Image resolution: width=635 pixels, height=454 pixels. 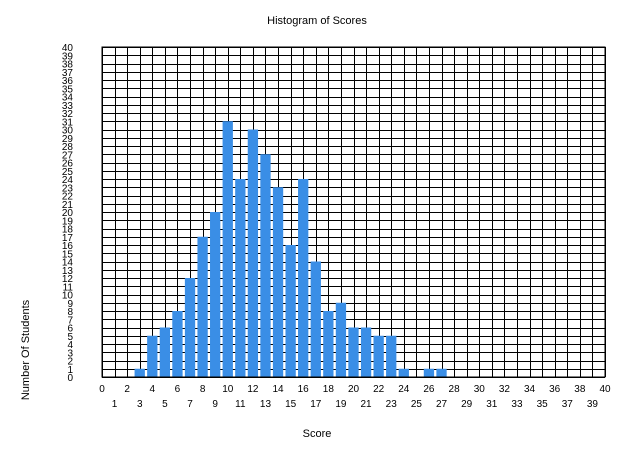 What do you see at coordinates (505, 389) in the screenshot?
I see `x-tick-label: 32` at bounding box center [505, 389].